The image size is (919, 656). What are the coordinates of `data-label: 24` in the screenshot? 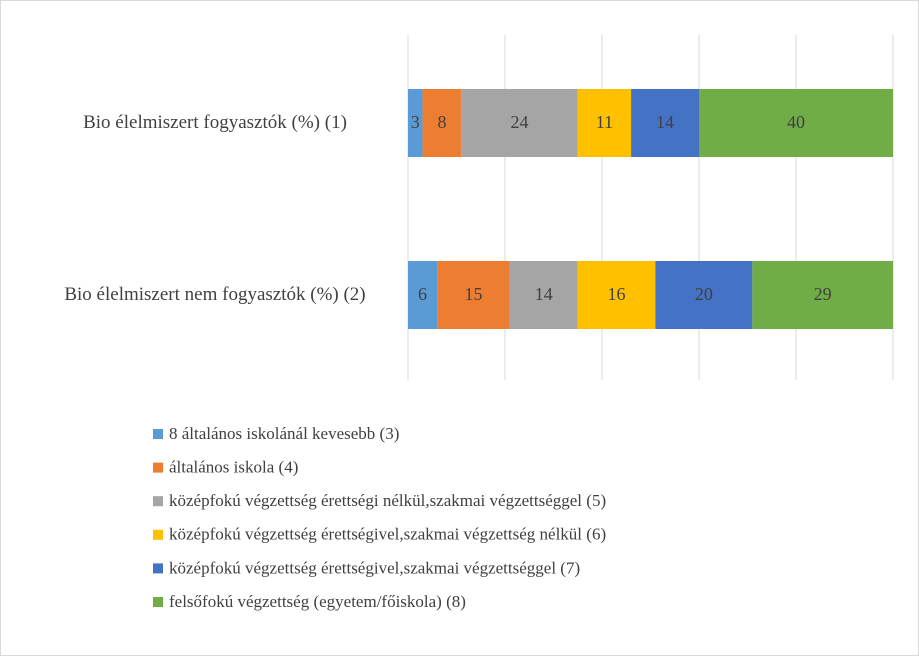 It's located at (520, 122).